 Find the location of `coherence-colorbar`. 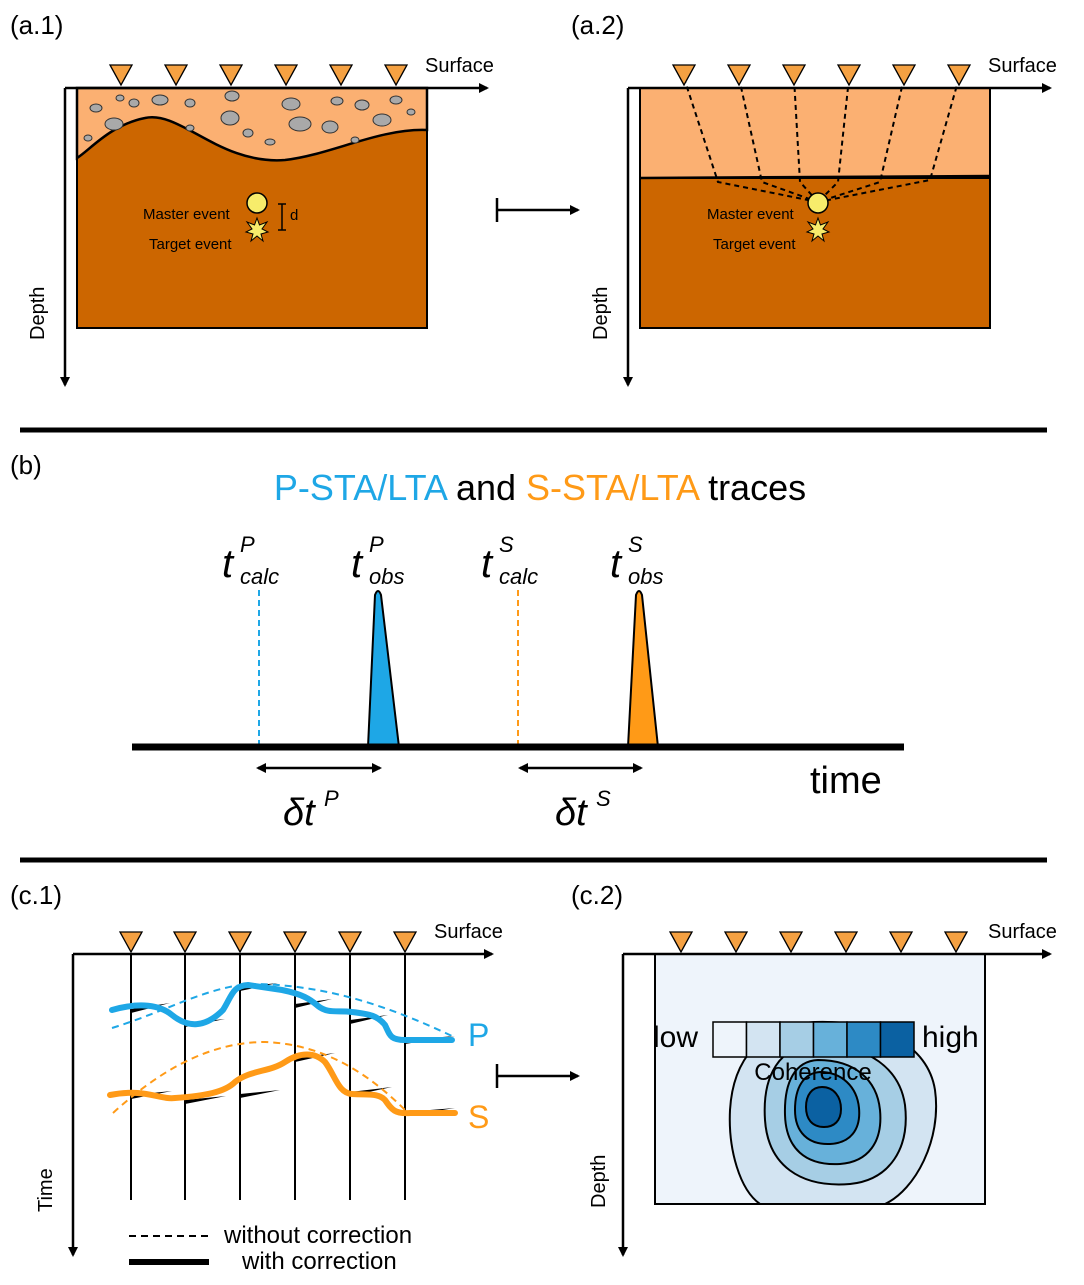

coherence-colorbar is located at coordinates (813, 1039).